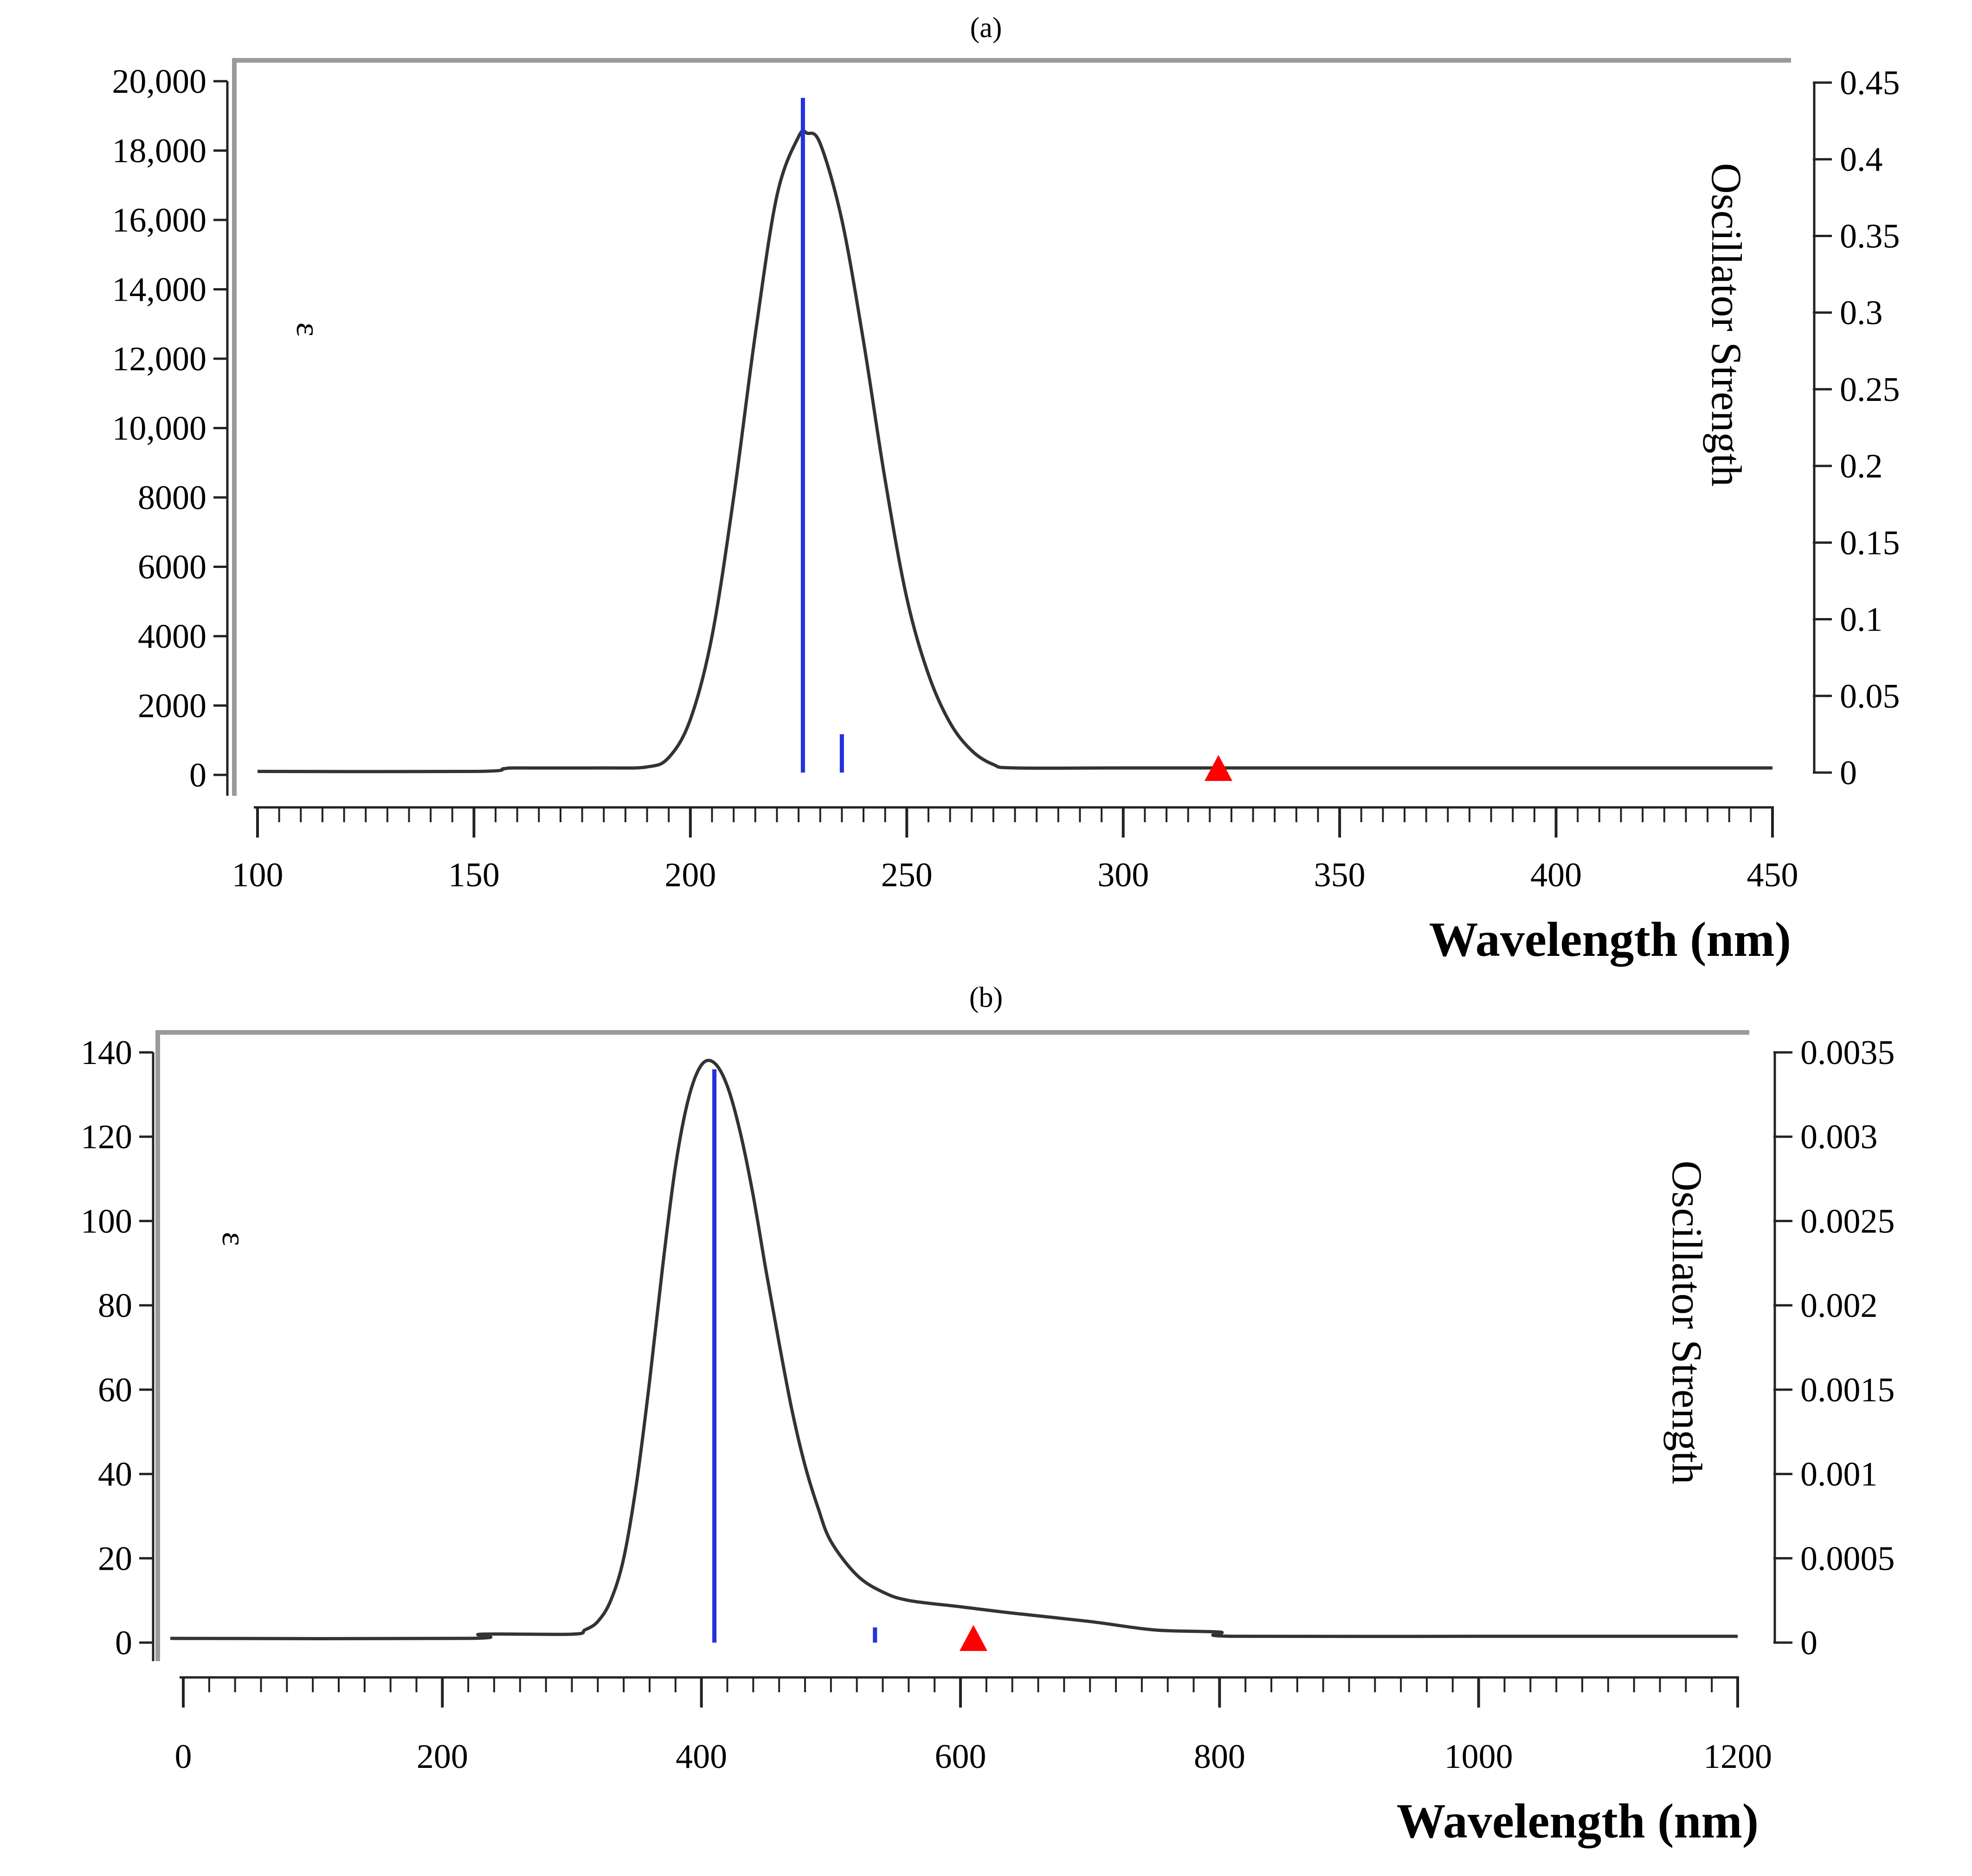 This screenshot has height=1876, width=1972. Describe the element at coordinates (702, 1757) in the screenshot. I see `panel-b-x-tick-label: 400` at that location.